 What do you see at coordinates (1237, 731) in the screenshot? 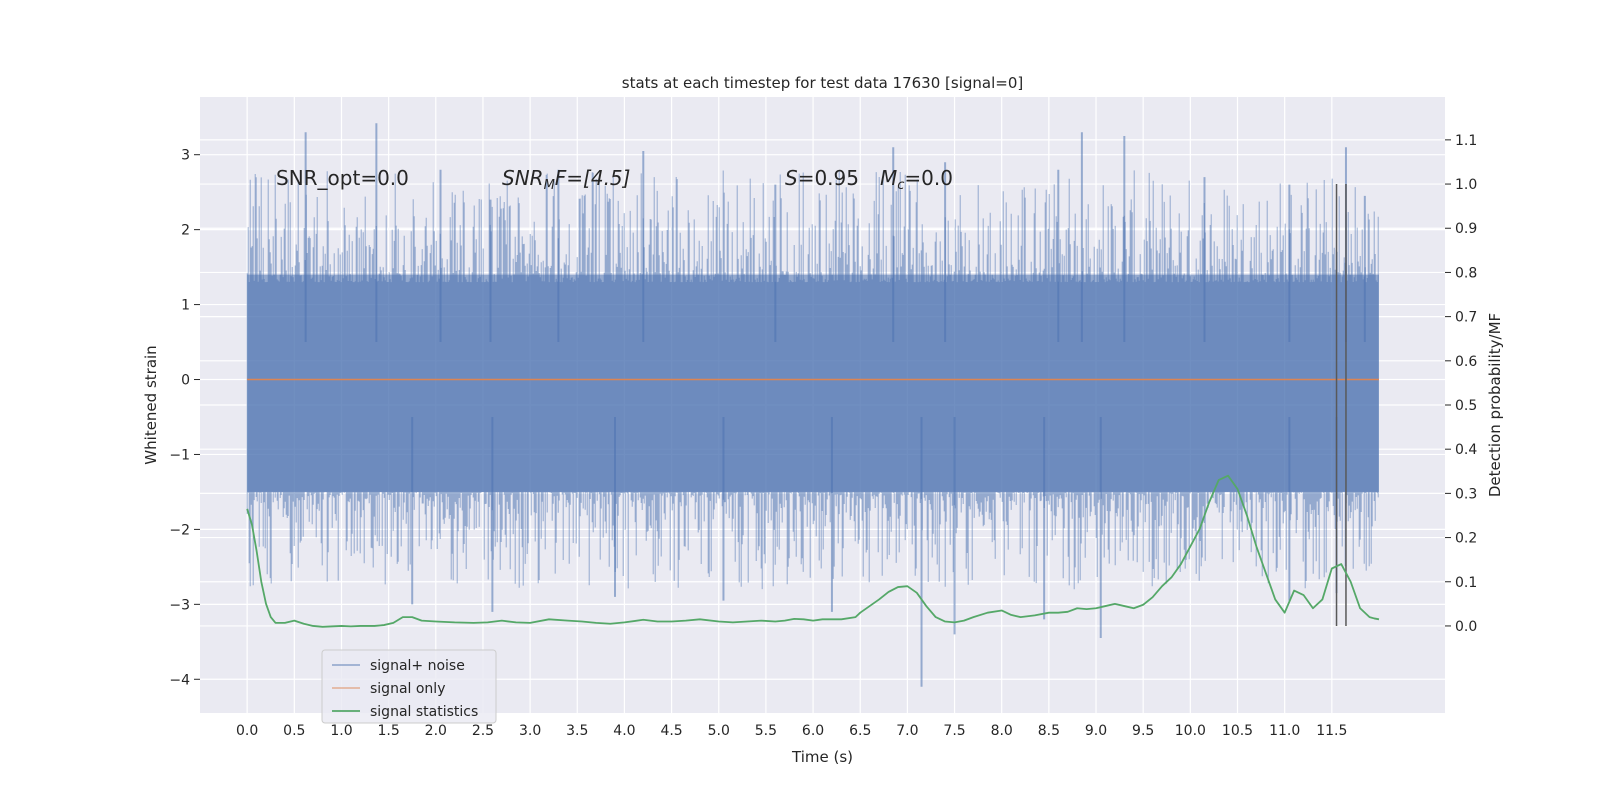
I see `x-tick-label: 10.5` at bounding box center [1237, 731].